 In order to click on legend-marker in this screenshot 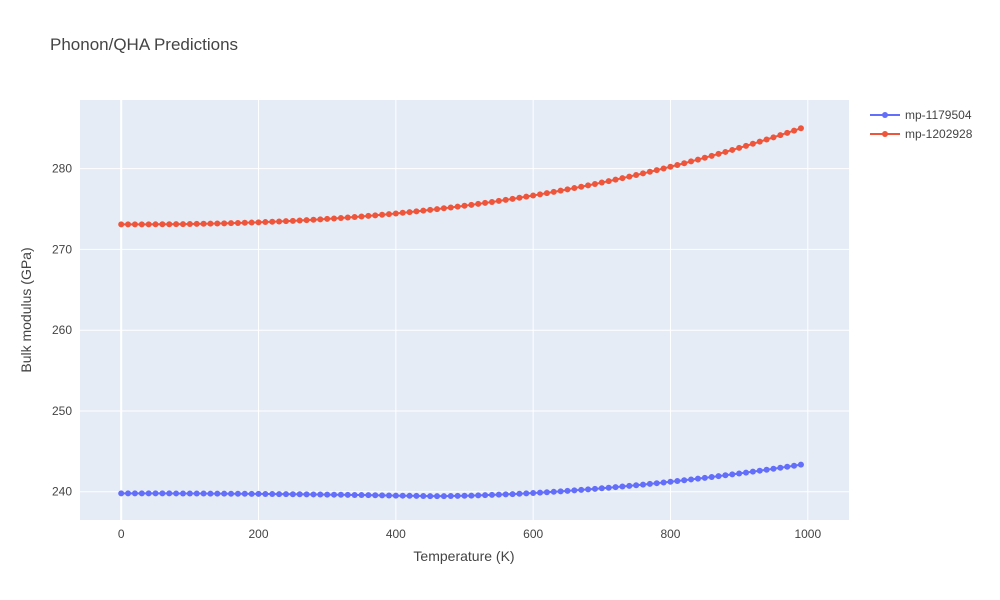, I will do `click(885, 134)`.